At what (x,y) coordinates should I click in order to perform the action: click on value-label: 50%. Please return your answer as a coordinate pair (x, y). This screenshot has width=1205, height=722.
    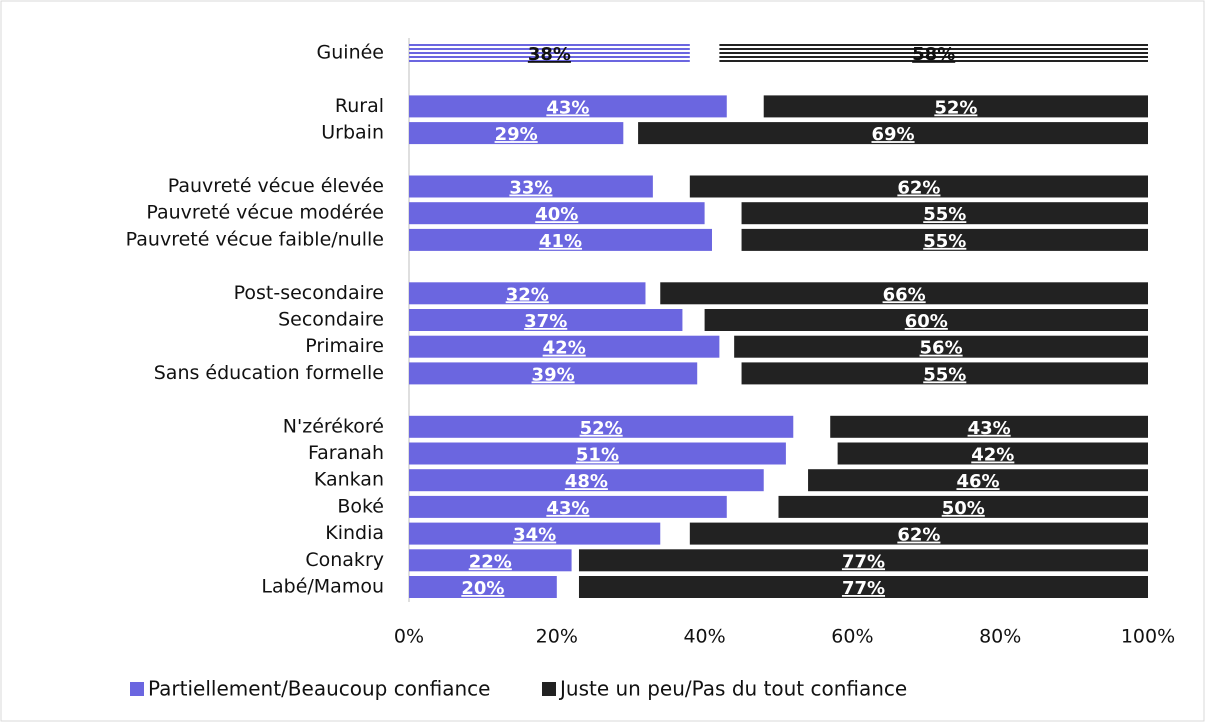
    Looking at the image, I should click on (963, 508).